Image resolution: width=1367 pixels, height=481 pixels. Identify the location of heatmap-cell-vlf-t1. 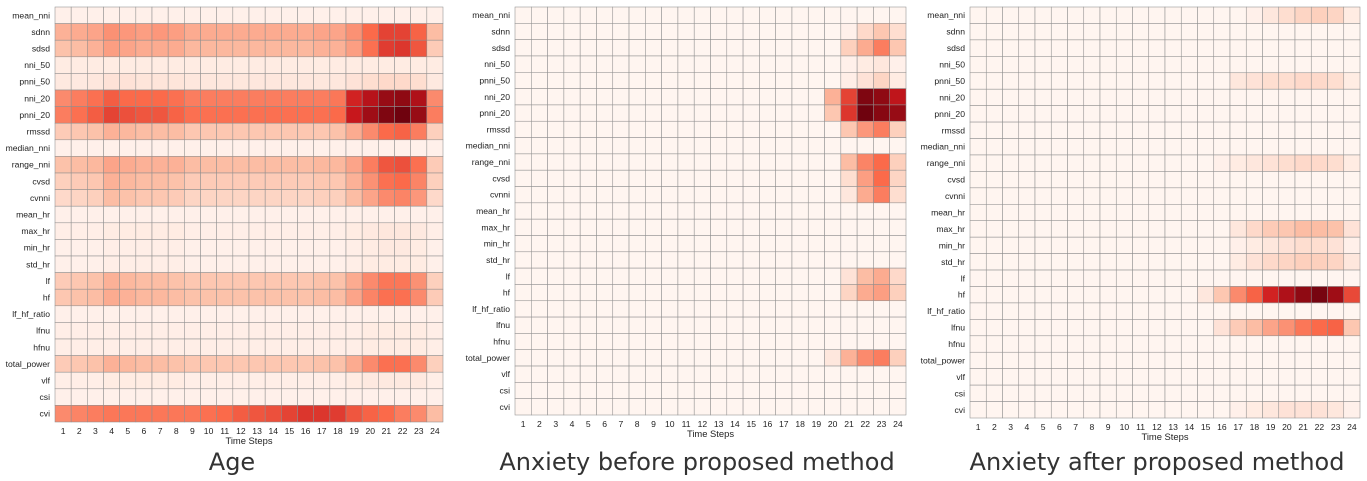
(978, 377).